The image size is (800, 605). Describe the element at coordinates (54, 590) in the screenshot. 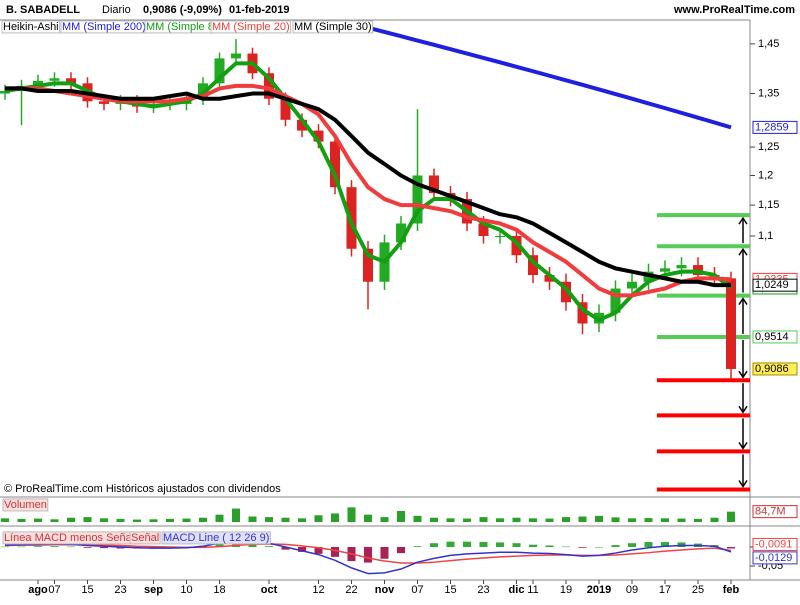

I see `x-tick-label: 07` at that location.